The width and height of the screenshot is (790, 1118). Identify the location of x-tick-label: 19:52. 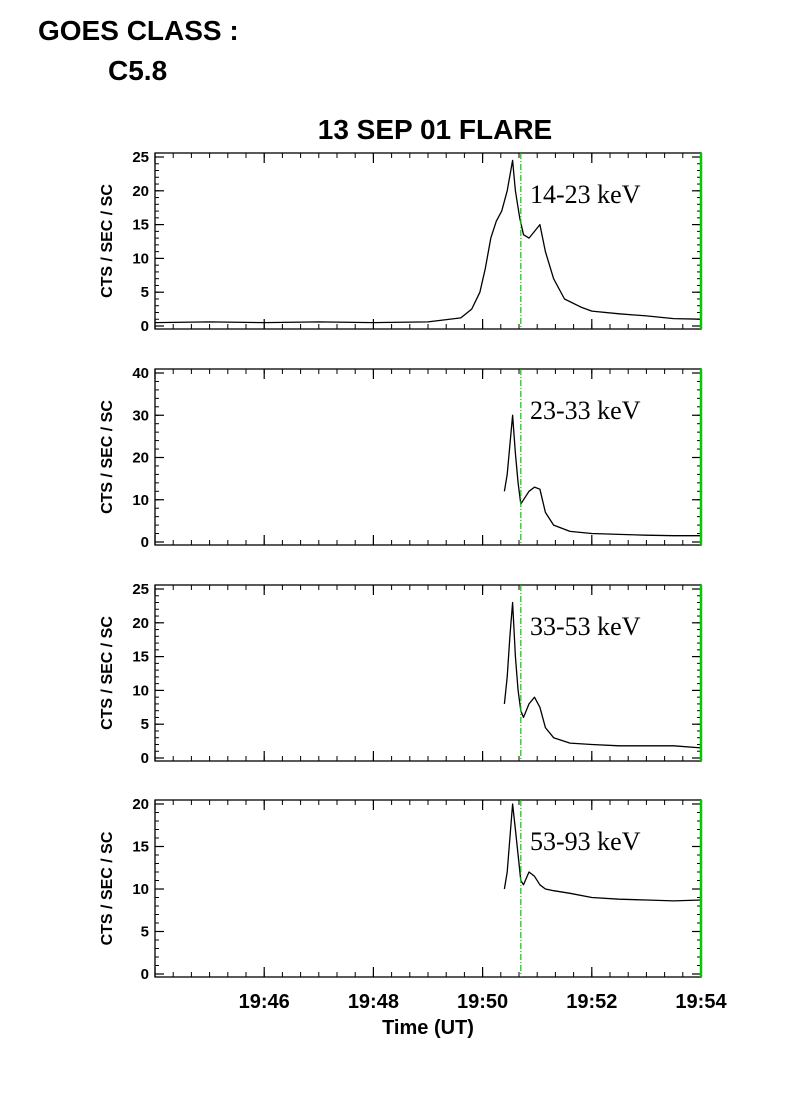
(591, 1002).